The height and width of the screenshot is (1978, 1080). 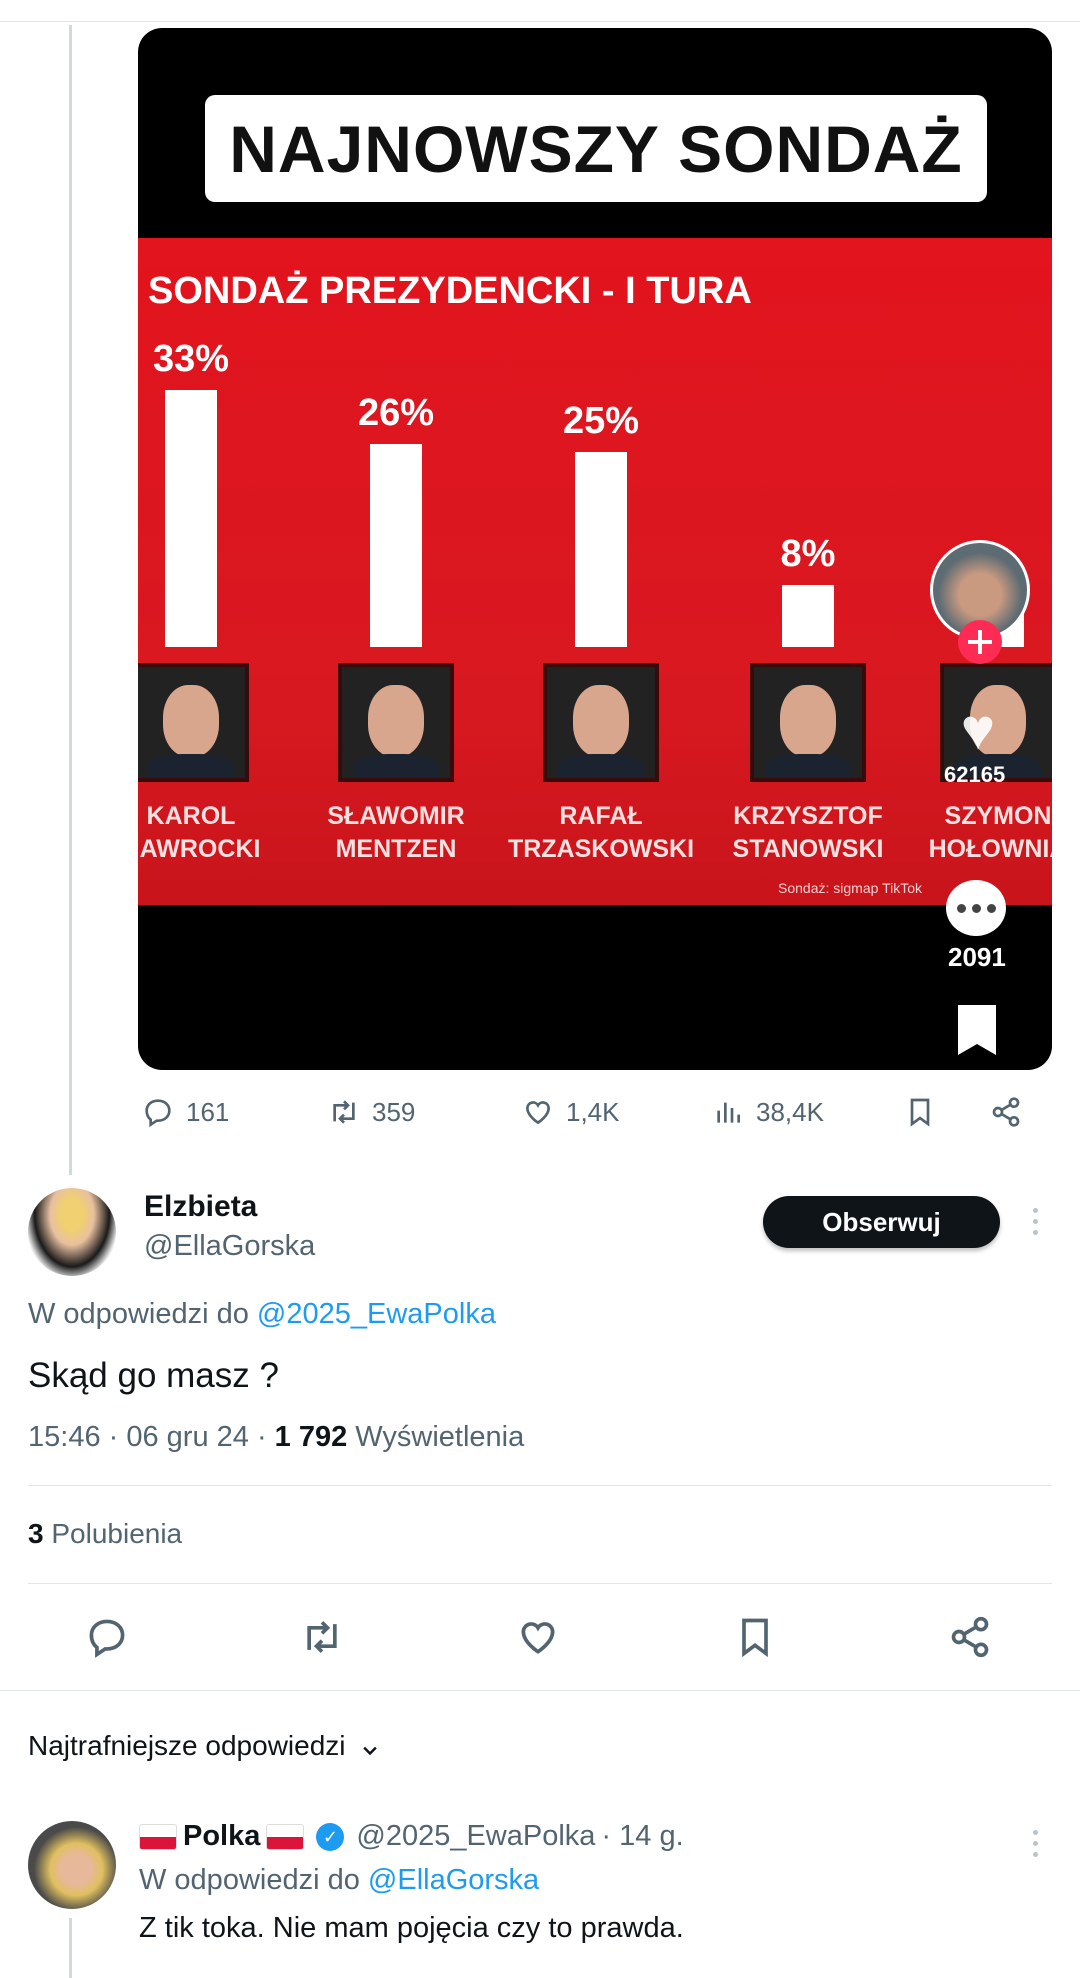 I want to click on share-button, so click(x=1006, y=1112).